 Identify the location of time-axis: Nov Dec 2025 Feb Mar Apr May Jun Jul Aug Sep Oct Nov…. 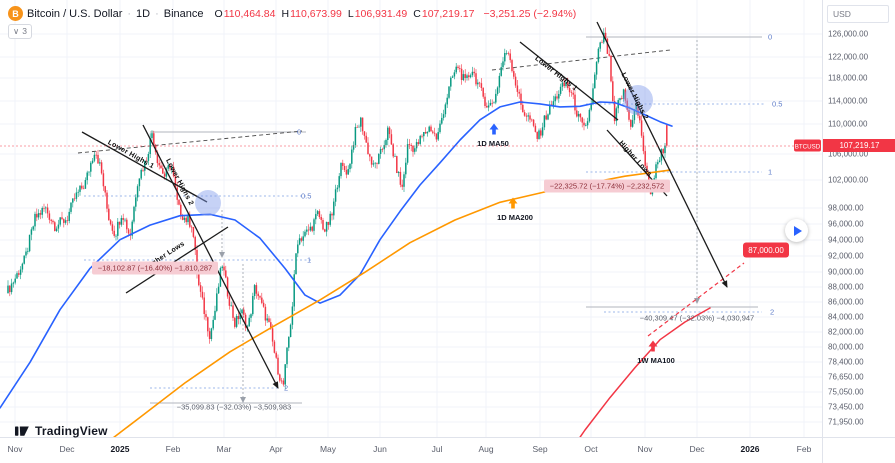
(411, 450).